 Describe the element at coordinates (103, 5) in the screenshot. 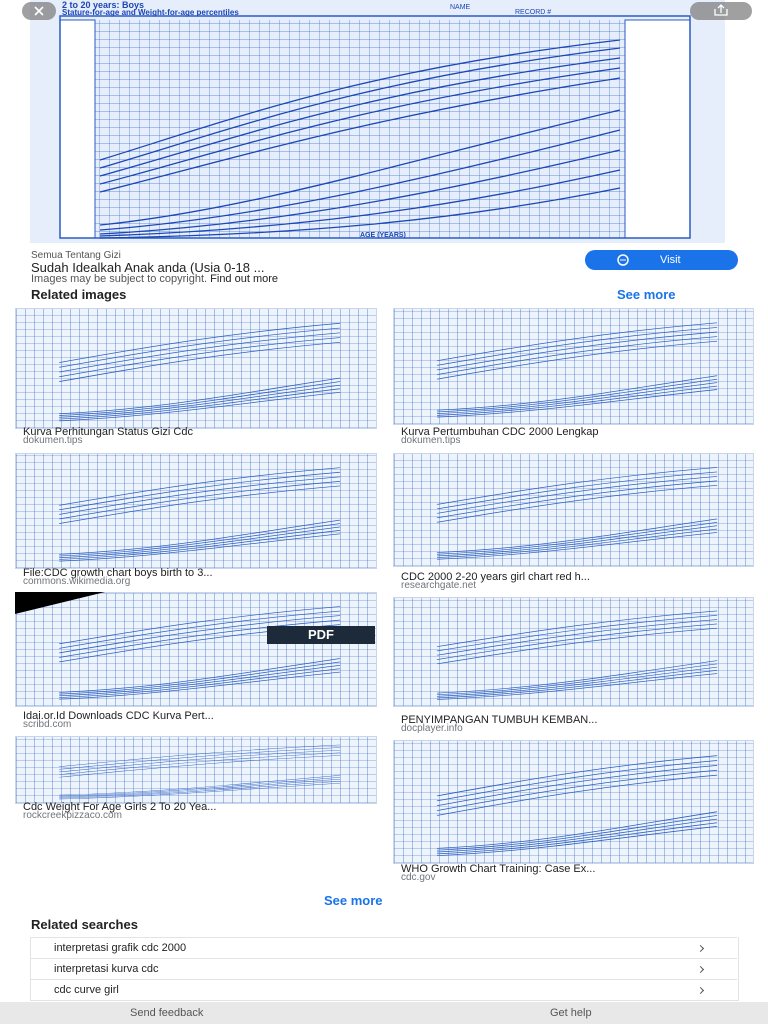

I see `chart-title: 2 to 20 years: Boys` at that location.